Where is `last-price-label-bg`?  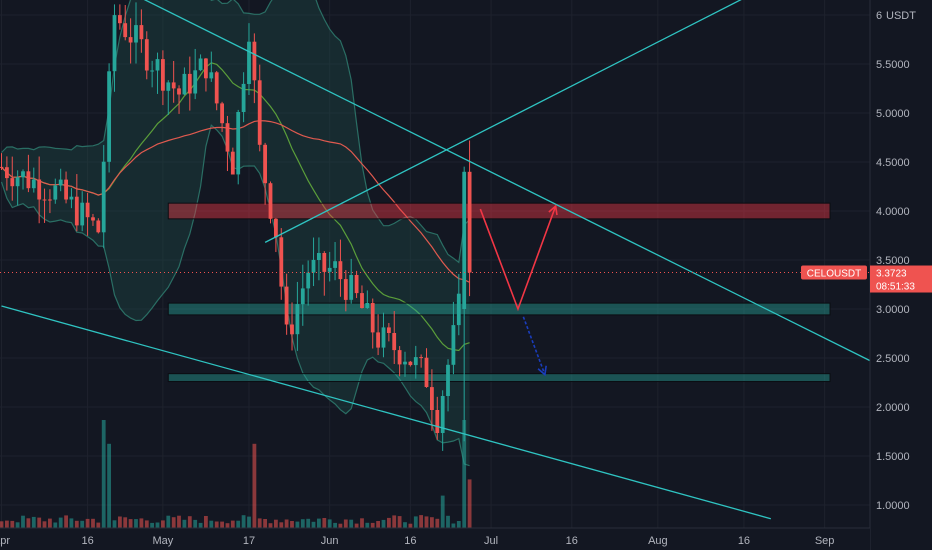 last-price-label-bg is located at coordinates (901, 279).